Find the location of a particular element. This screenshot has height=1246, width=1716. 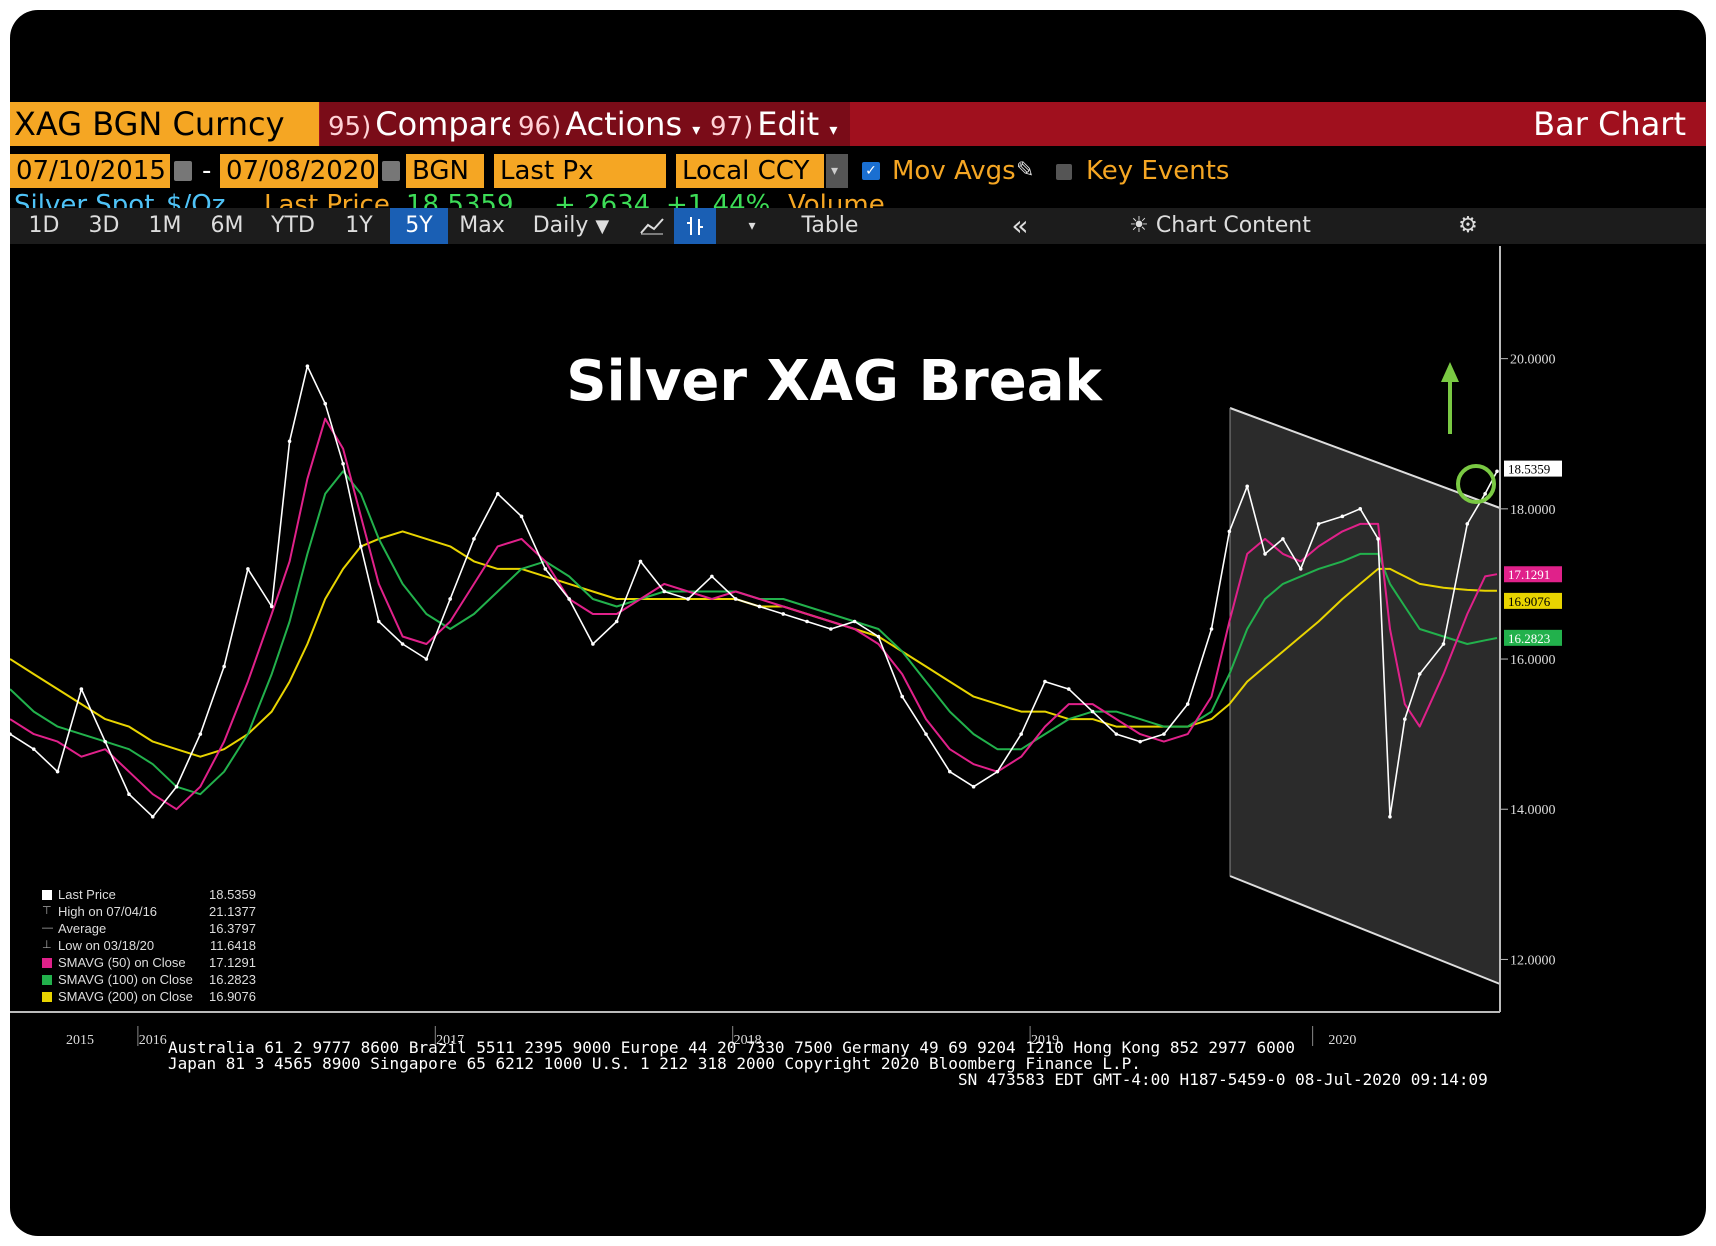

up-arrow-annotation is located at coordinates (1450, 398).